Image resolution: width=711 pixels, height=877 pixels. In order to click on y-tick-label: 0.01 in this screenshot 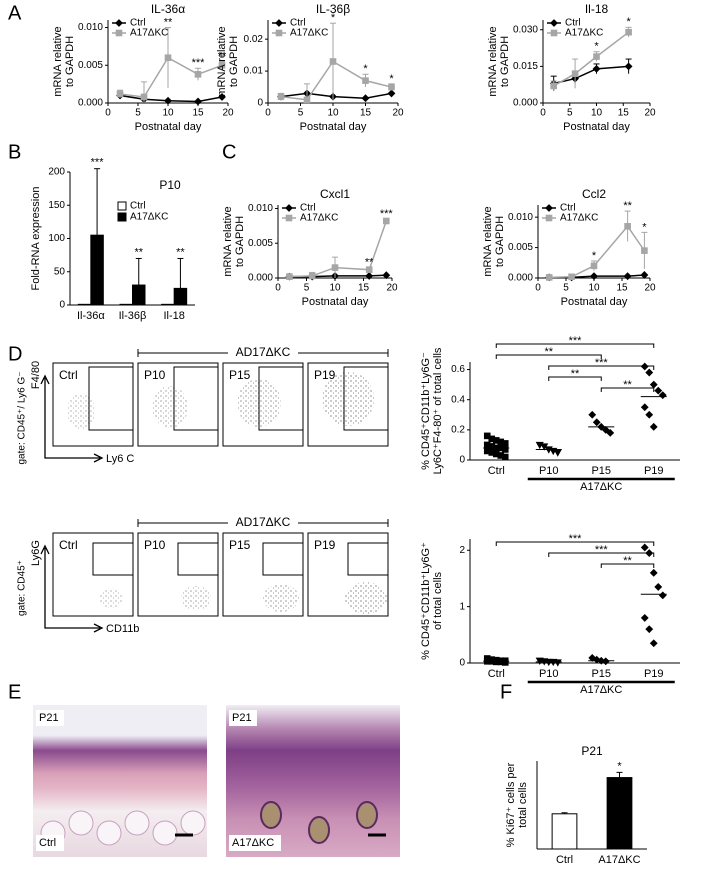, I will do `click(254, 71)`.